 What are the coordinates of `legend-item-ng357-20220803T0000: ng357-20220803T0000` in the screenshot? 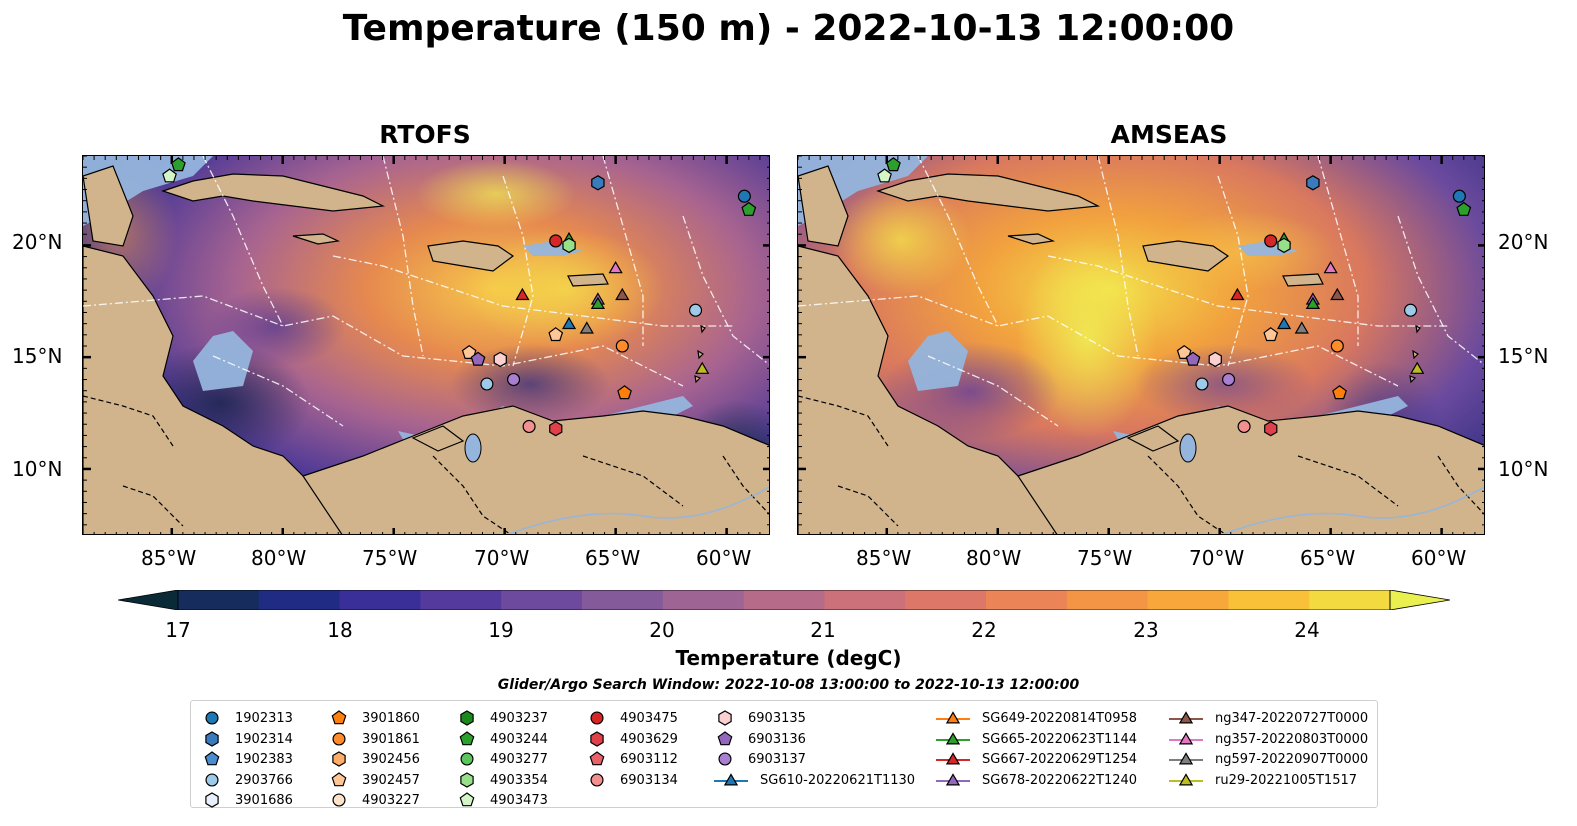 It's located at (1268, 739).